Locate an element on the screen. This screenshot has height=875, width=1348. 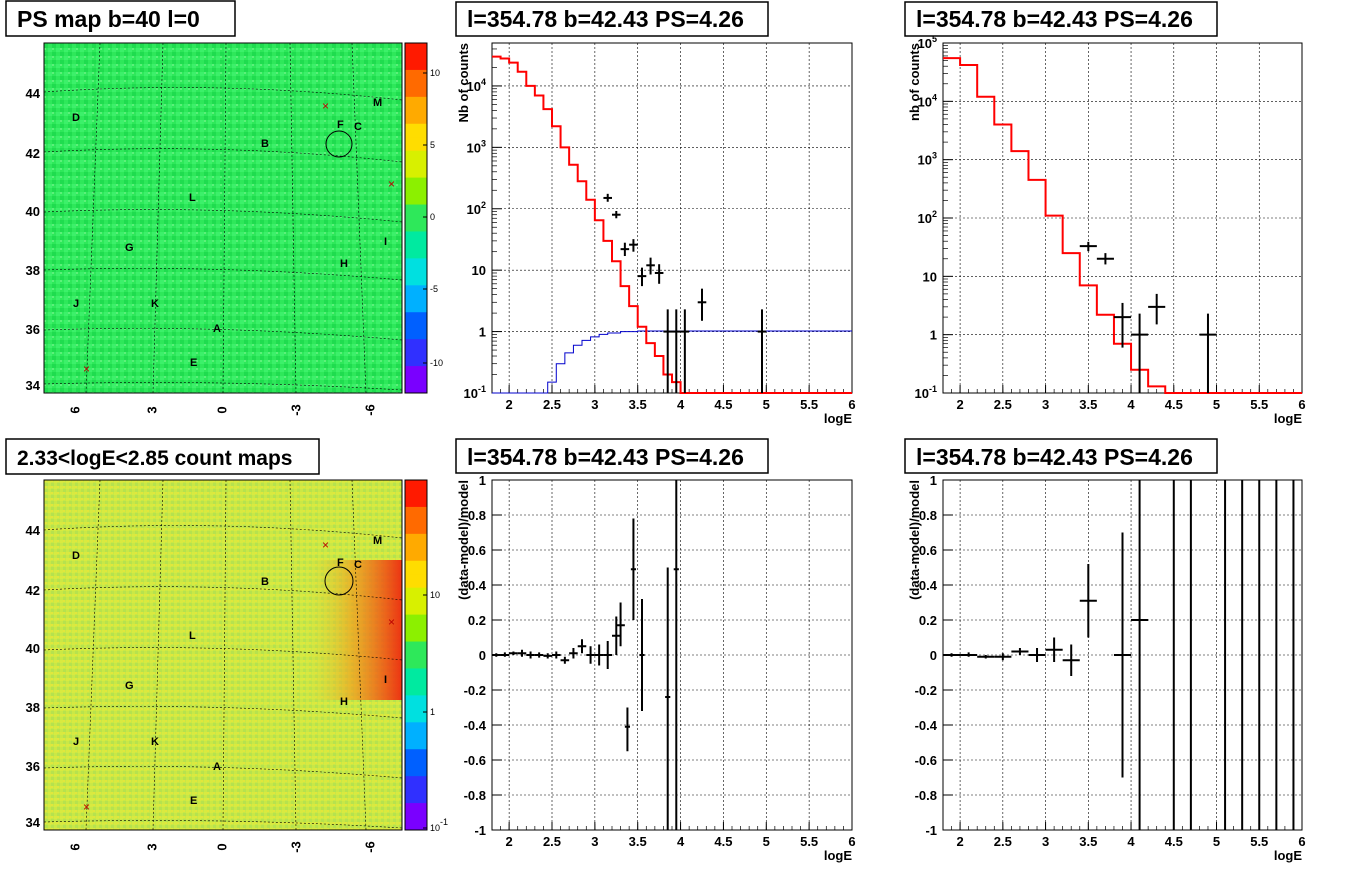
source-label: M is located at coordinates (377, 541).